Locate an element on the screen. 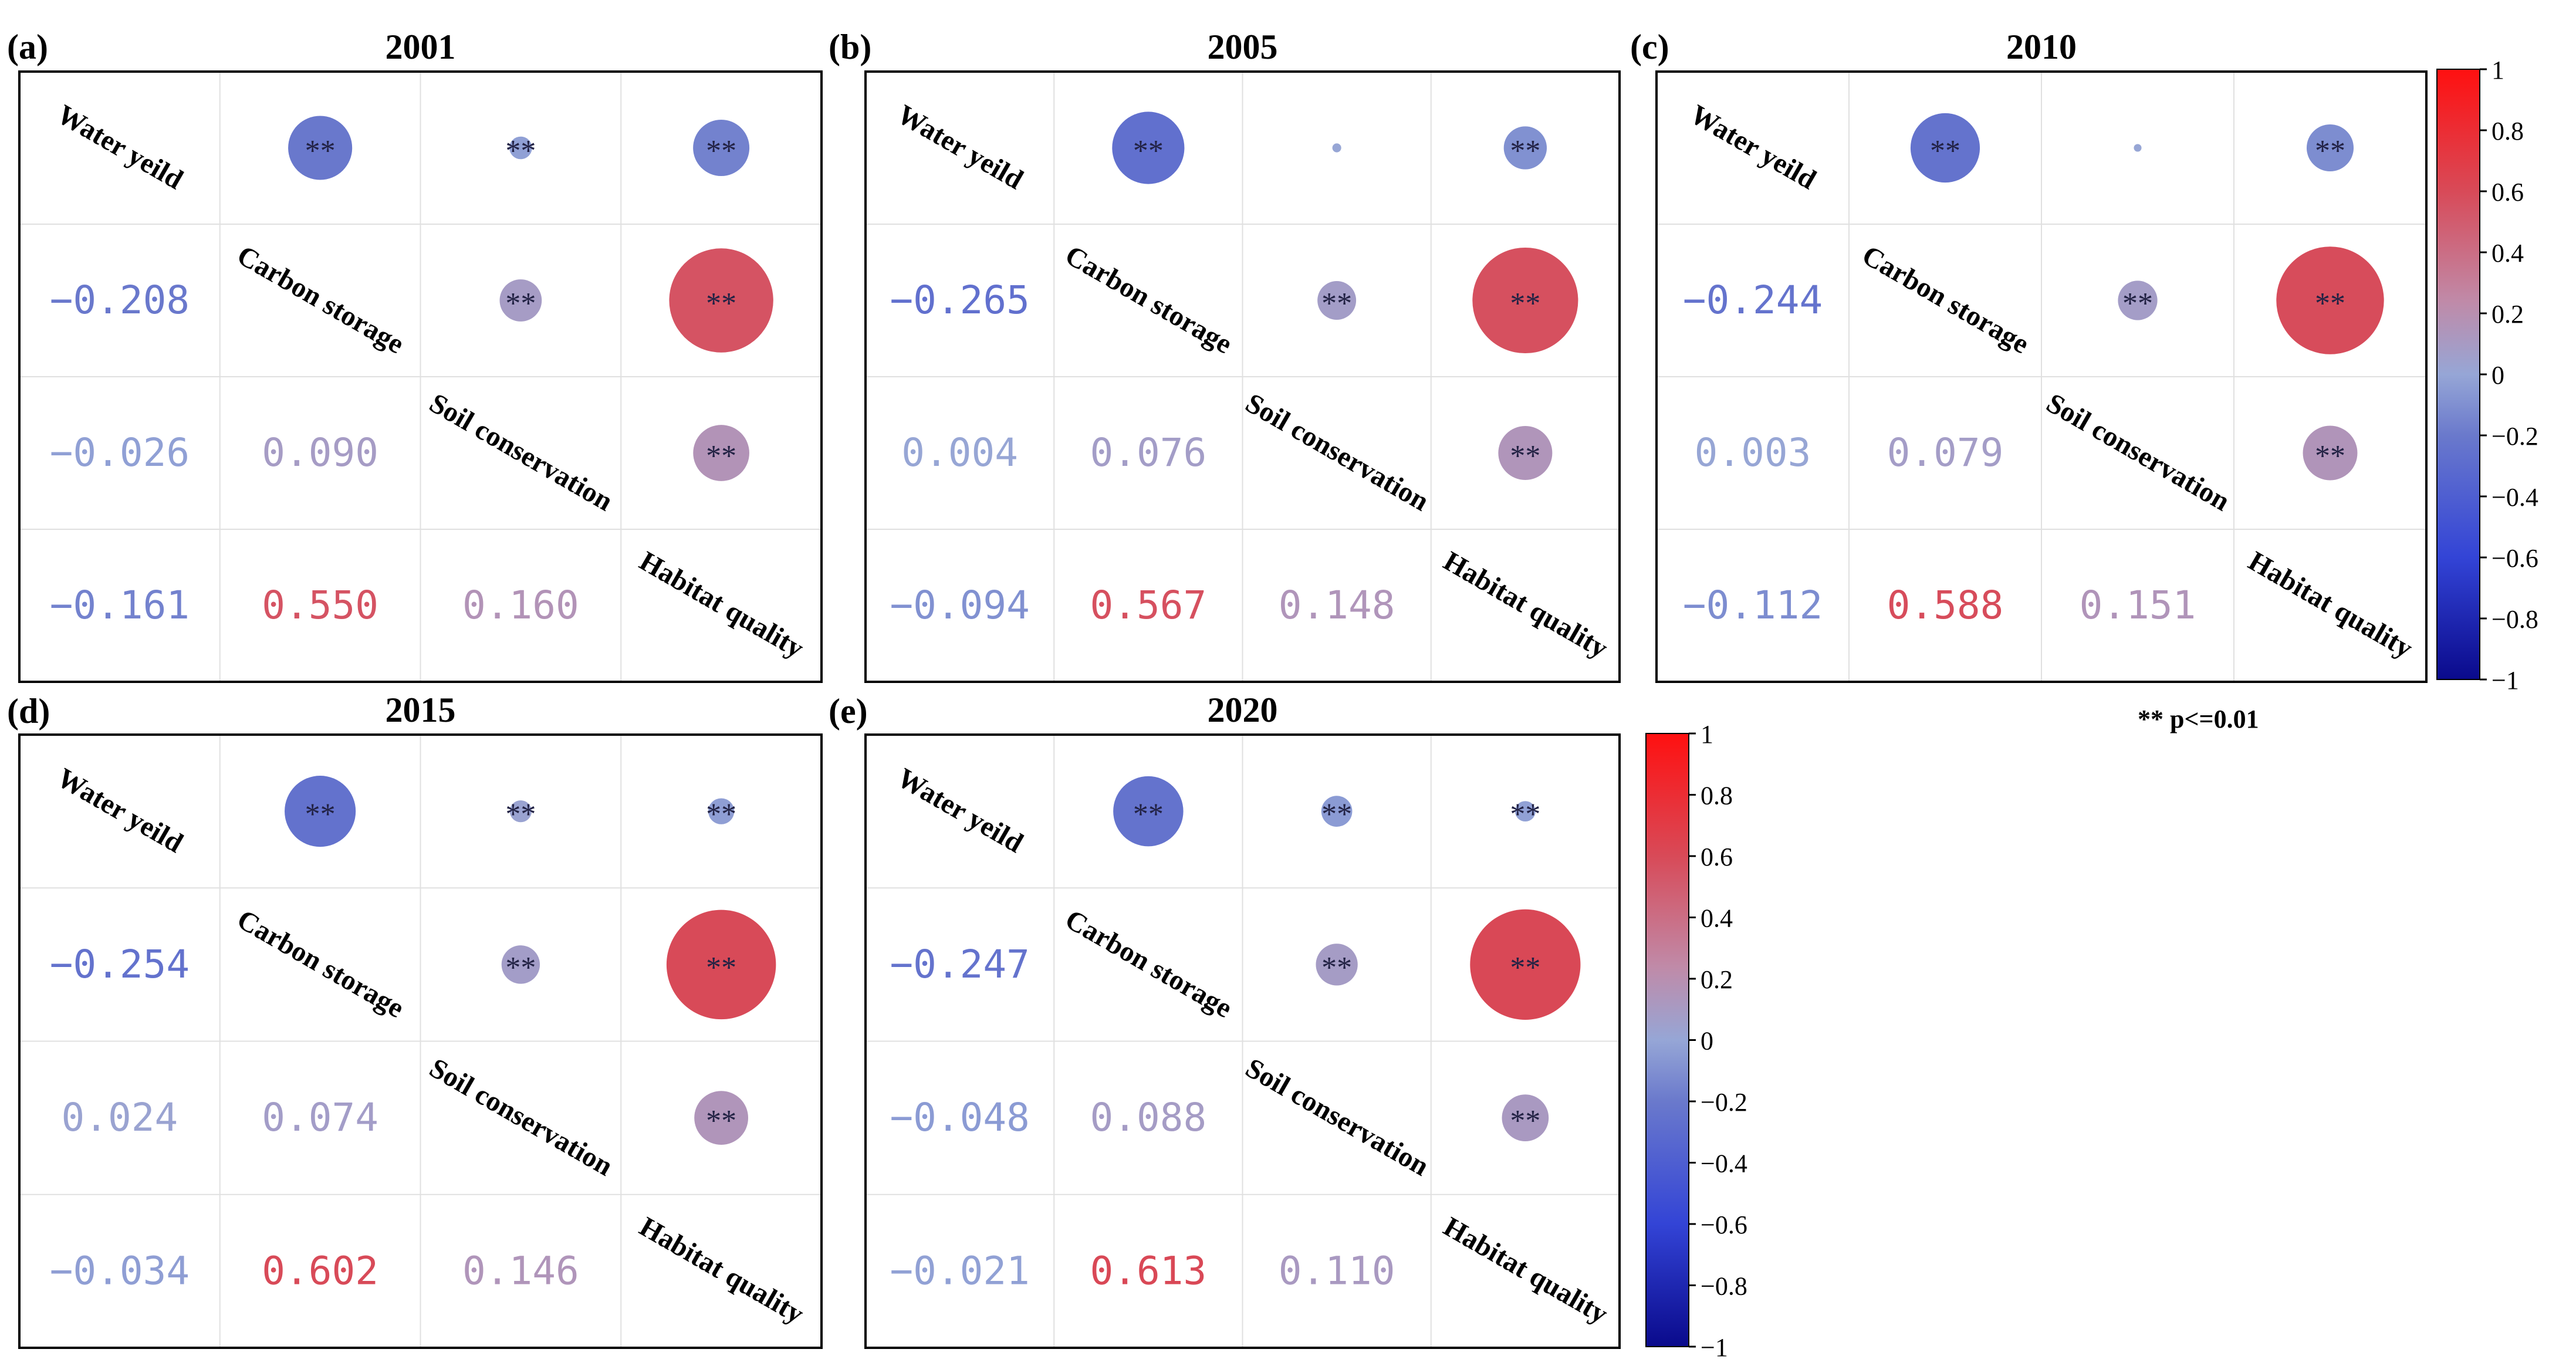 The width and height of the screenshot is (2576, 1366). correlation-value: −0.208 is located at coordinates (120, 300).